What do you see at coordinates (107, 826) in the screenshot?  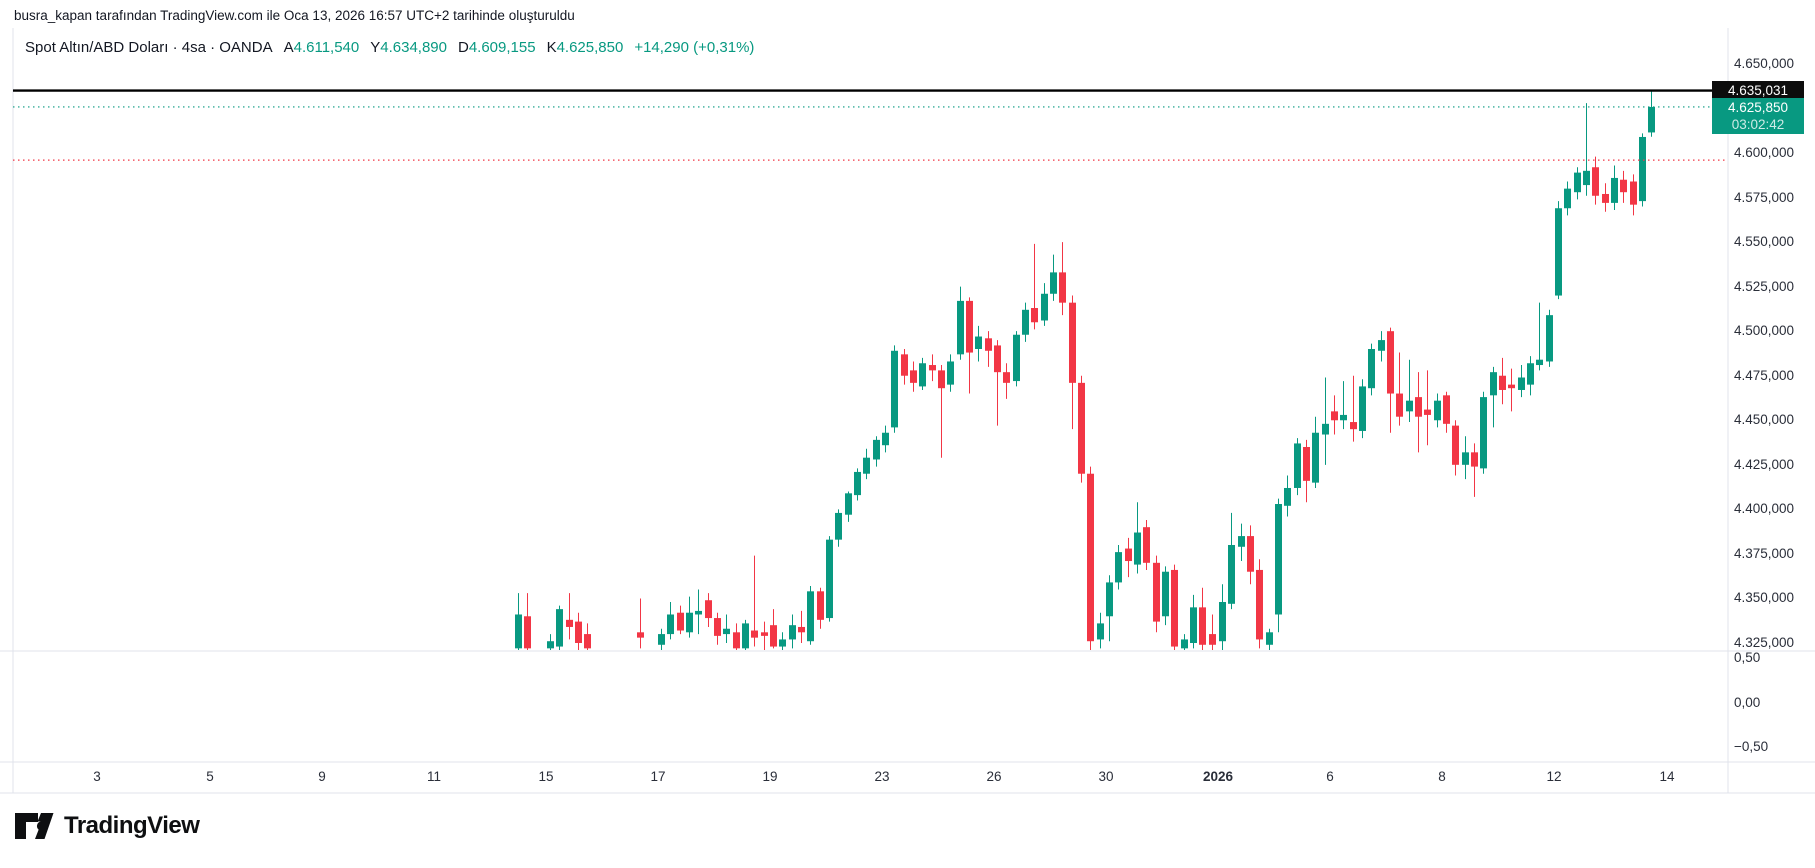 I see `tradingview-logo: TradingView` at bounding box center [107, 826].